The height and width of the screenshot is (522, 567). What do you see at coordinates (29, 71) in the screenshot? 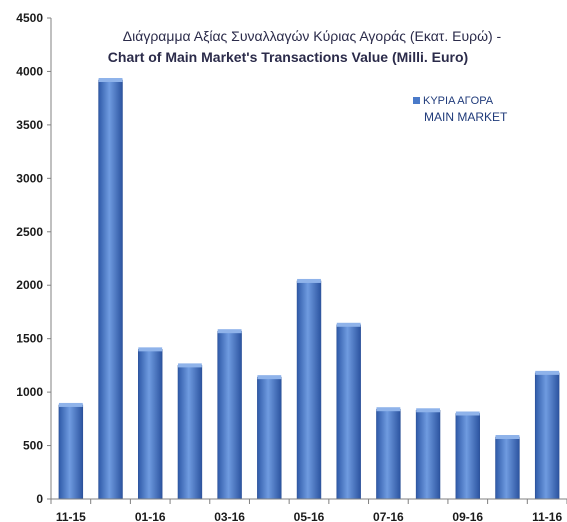
I see `y-tick-label: 4000` at bounding box center [29, 71].